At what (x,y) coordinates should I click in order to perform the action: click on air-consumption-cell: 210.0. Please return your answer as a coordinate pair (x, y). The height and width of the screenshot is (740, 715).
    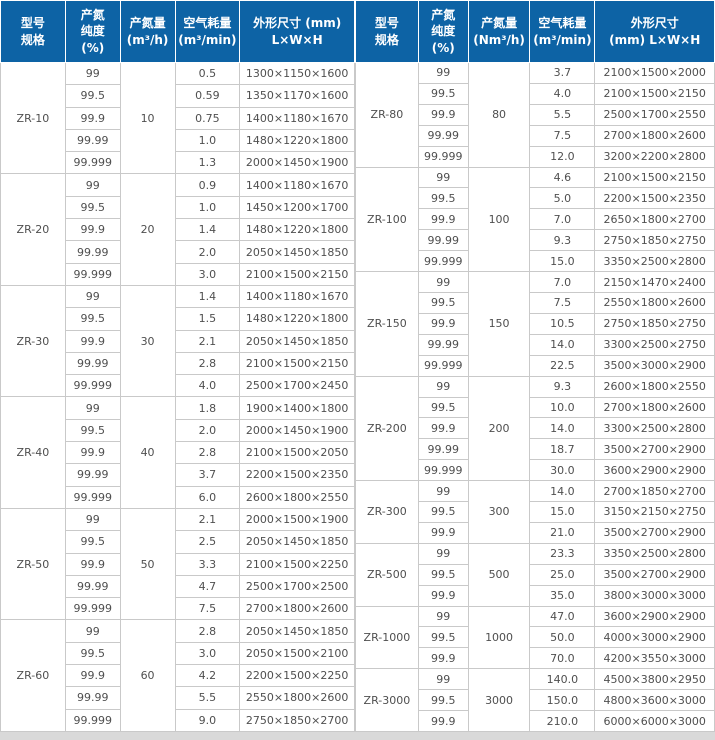
    Looking at the image, I should click on (562, 721).